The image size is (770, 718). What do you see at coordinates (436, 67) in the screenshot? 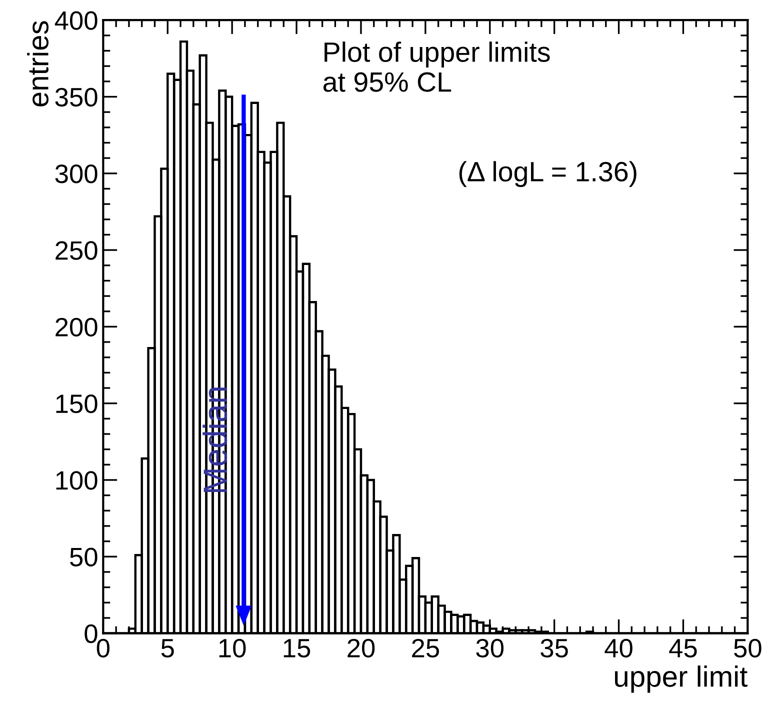
I see `annotation: Plot of upper limits at 95% CL` at bounding box center [436, 67].